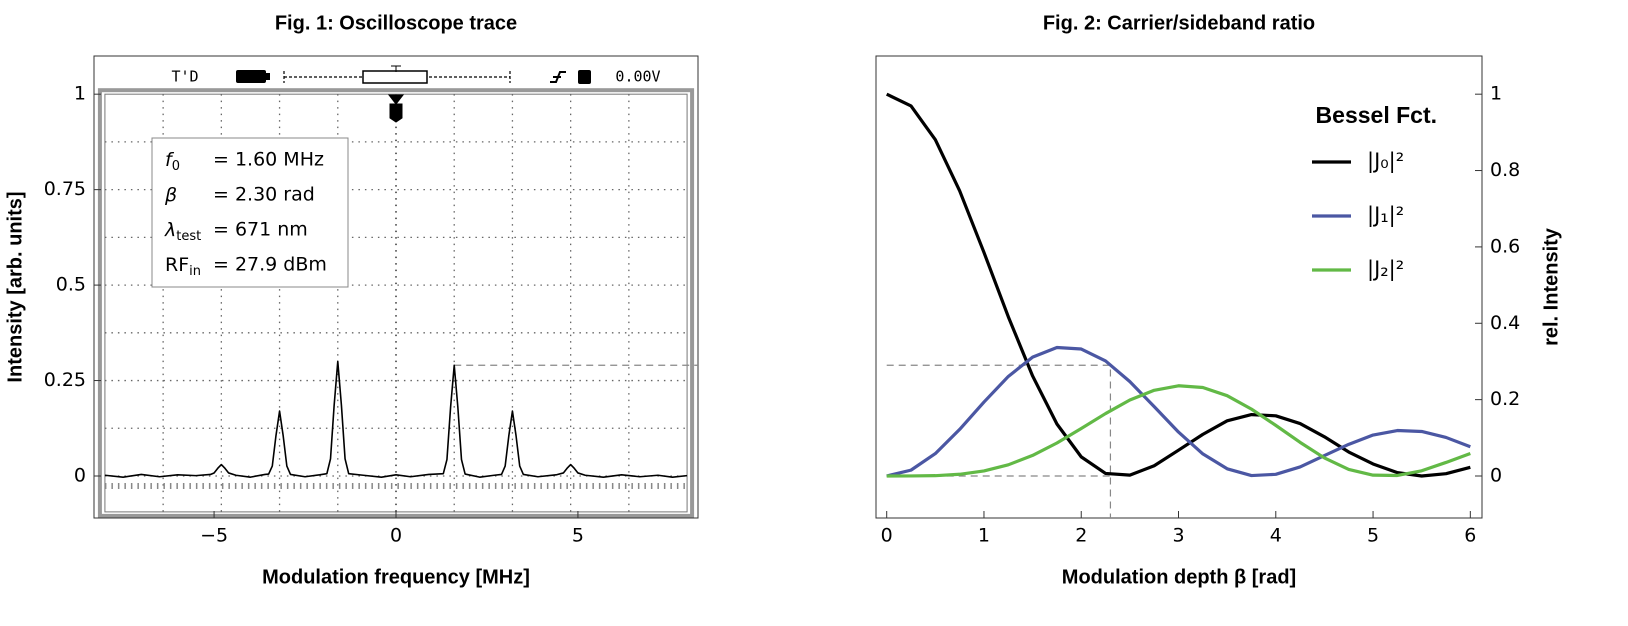  What do you see at coordinates (264, 195) in the screenshot?
I see `annotation-value: = 2.30 rad` at bounding box center [264, 195].